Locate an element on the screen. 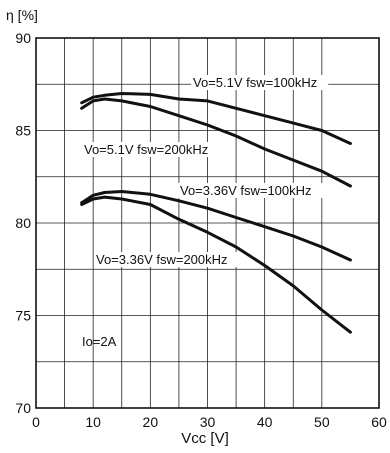 The height and width of the screenshot is (453, 390). y-tick-label: 70 is located at coordinates (23, 408).